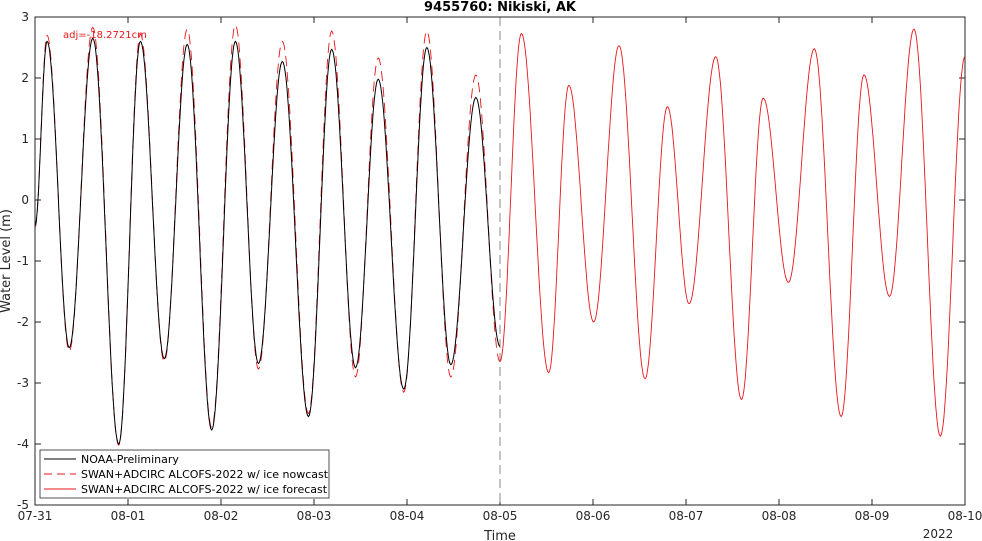 Image resolution: width=982 pixels, height=541 pixels. What do you see at coordinates (128, 516) in the screenshot?
I see `x-tick-label: 08-01` at bounding box center [128, 516].